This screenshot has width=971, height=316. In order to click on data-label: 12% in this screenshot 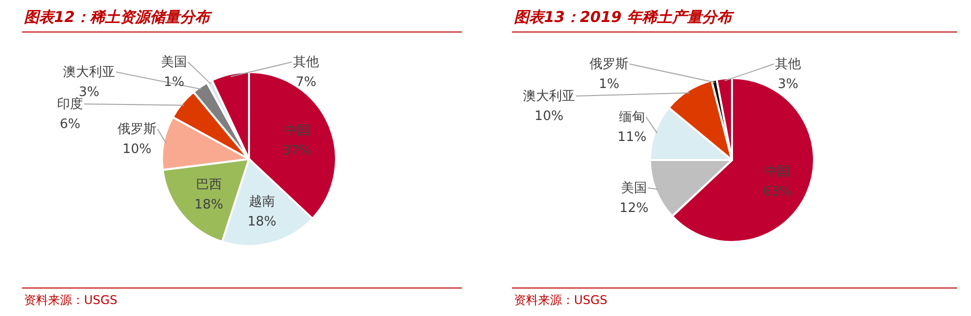, I will do `click(634, 208)`.